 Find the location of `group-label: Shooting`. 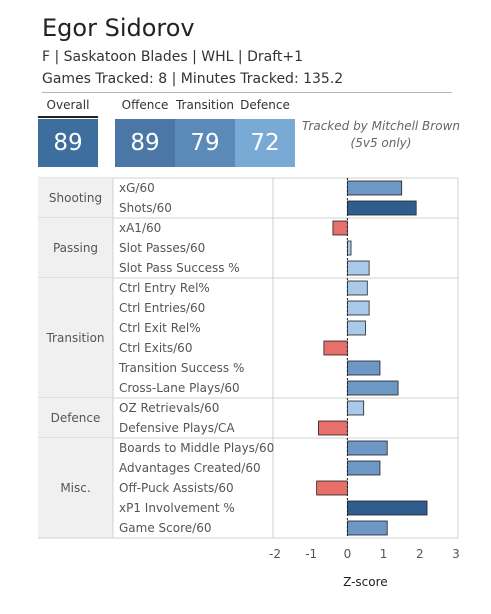

group-label: Shooting is located at coordinates (75, 198).